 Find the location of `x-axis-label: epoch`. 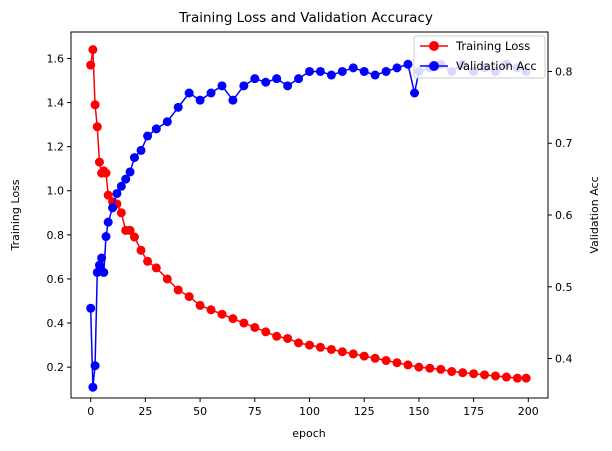

x-axis-label: epoch is located at coordinates (309, 433).